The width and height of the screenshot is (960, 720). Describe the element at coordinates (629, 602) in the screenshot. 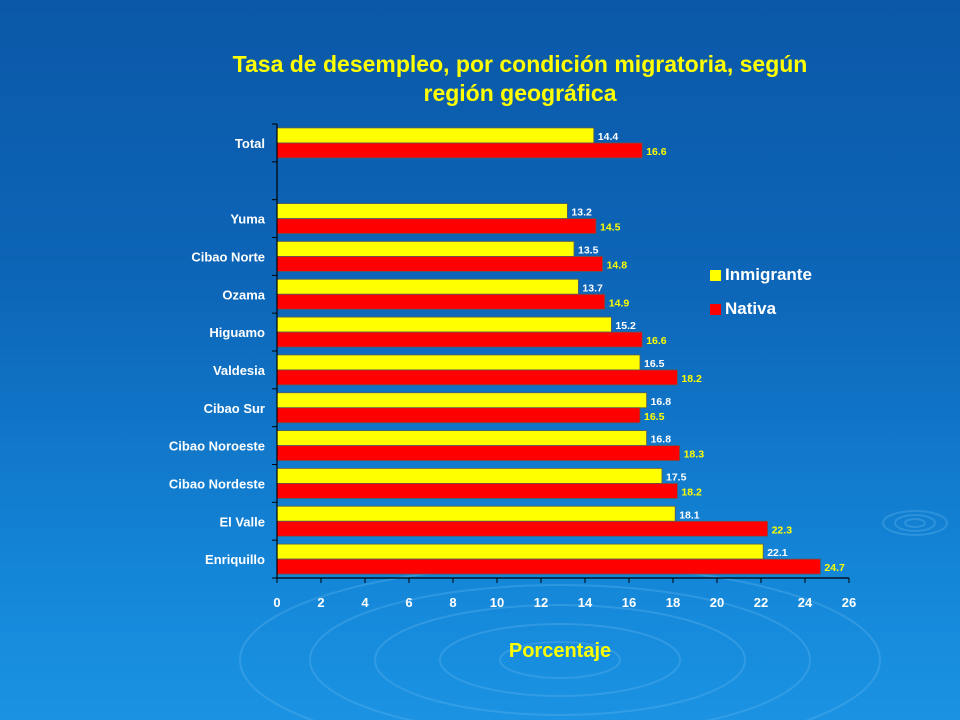

I see `x-tick-label: 16` at that location.